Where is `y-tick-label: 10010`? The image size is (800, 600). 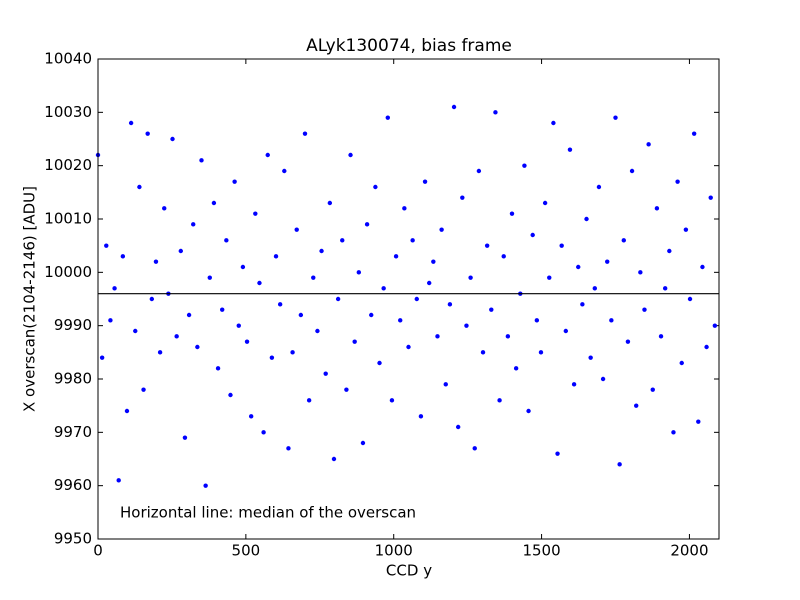 y-tick-label: 10010 is located at coordinates (68, 219).